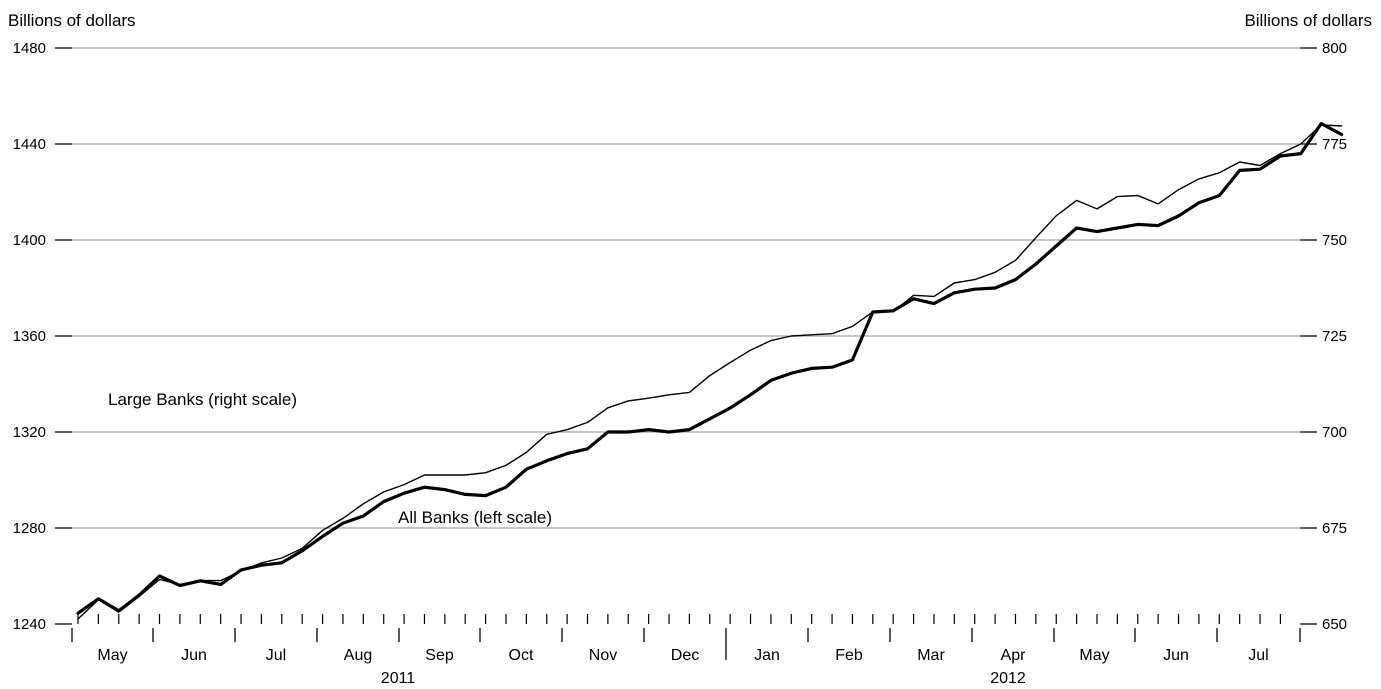  What do you see at coordinates (358, 655) in the screenshot?
I see `month-label: Aug` at bounding box center [358, 655].